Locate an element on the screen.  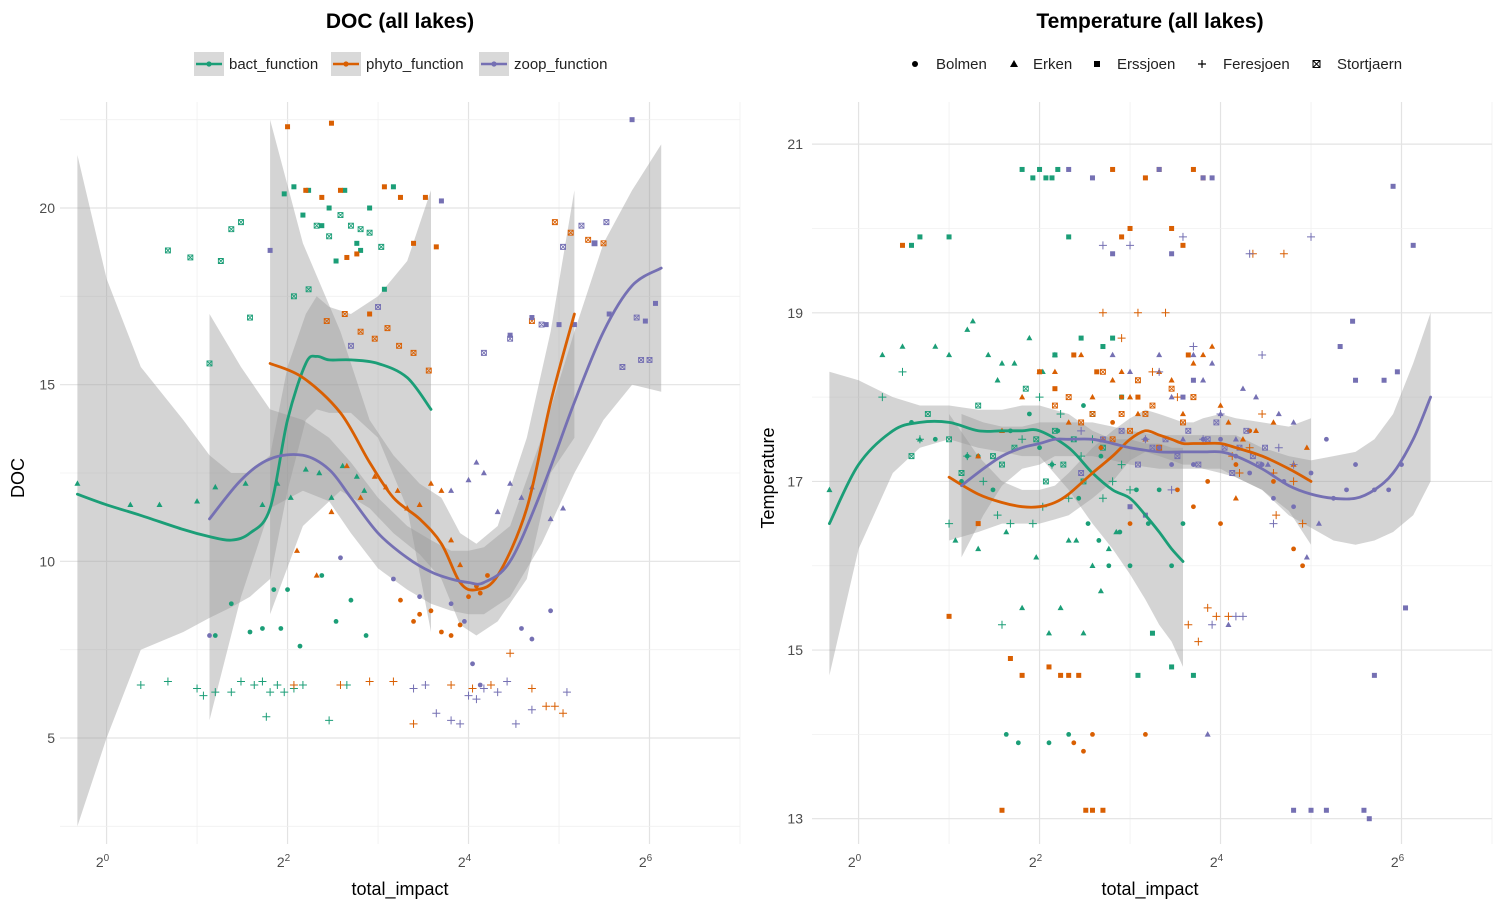
temperature-x-tick-exponent: 4 is located at coordinates (1221, 858).